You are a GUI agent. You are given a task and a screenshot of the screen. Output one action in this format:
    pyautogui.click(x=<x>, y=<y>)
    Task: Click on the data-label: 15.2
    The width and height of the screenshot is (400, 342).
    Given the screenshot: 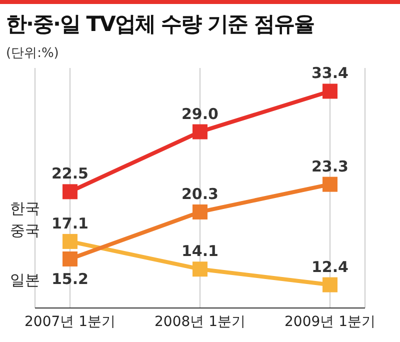 What is the action you would take?
    pyautogui.click(x=70, y=279)
    